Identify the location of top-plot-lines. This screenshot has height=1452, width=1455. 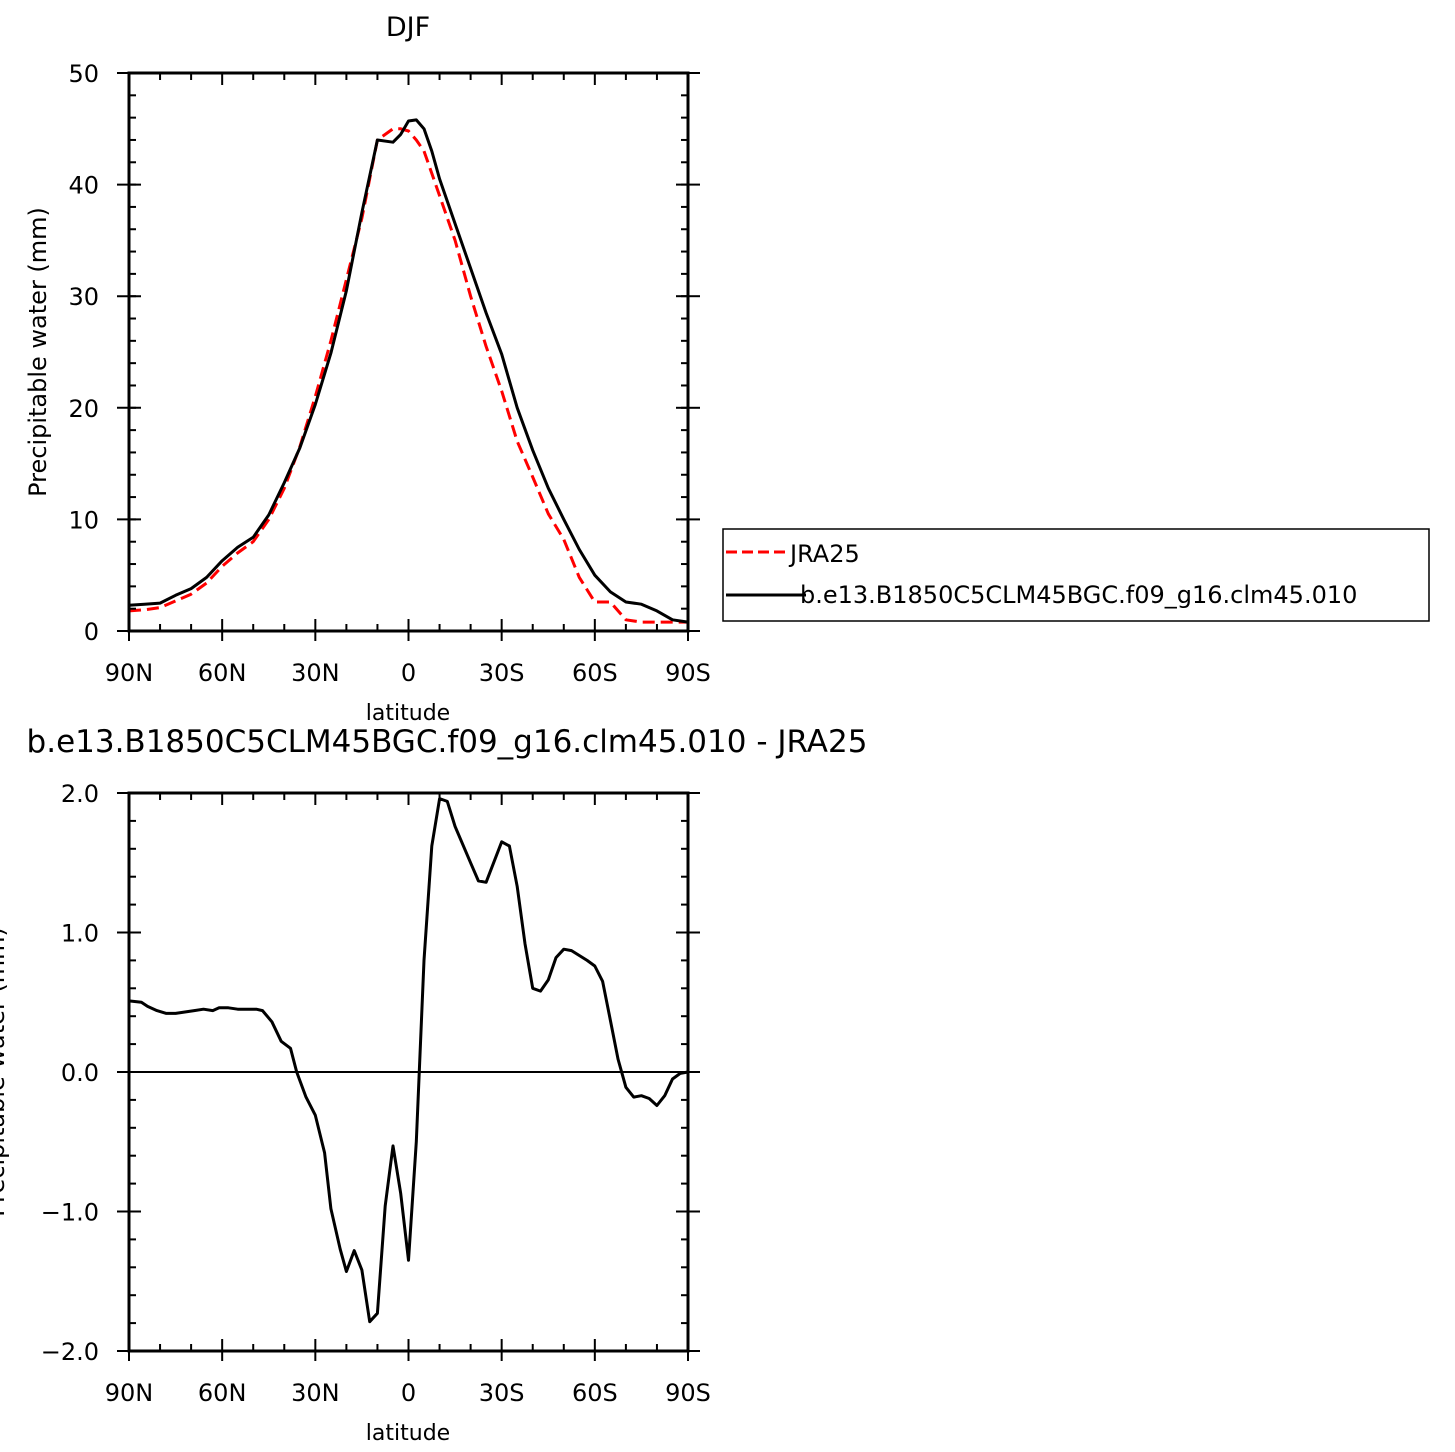
(408, 371).